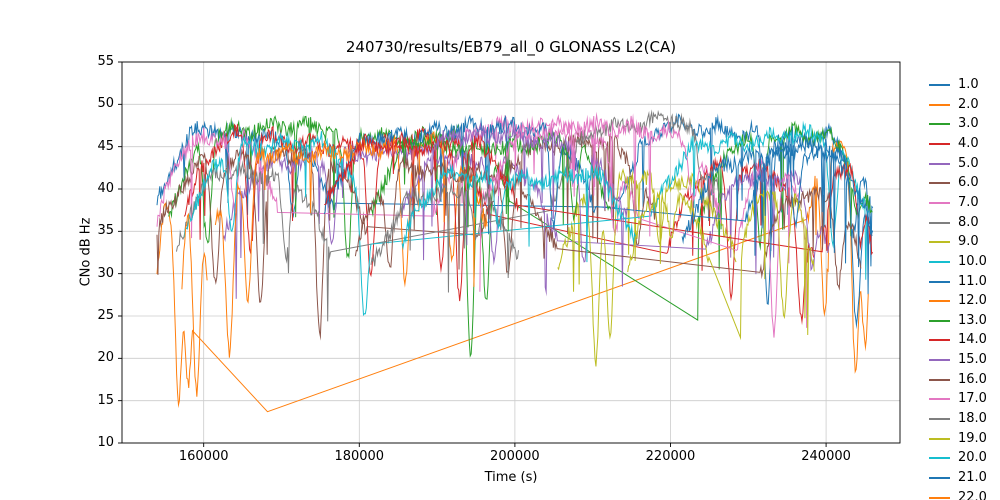 The width and height of the screenshot is (1000, 500). Describe the element at coordinates (105, 442) in the screenshot. I see `y-tick-label: 10` at that location.